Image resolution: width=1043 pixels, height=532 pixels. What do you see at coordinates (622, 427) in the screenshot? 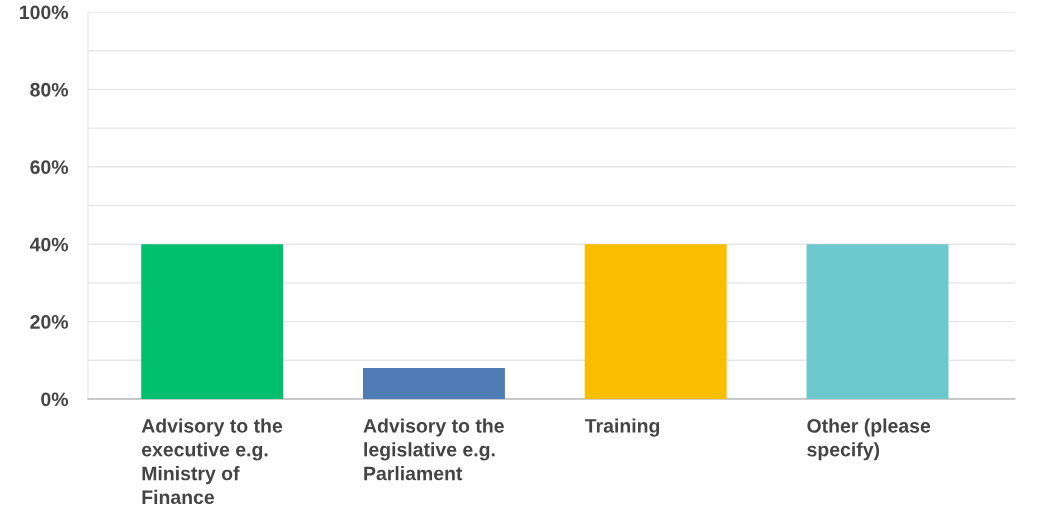
I see `x-tick-label: Training` at bounding box center [622, 427].